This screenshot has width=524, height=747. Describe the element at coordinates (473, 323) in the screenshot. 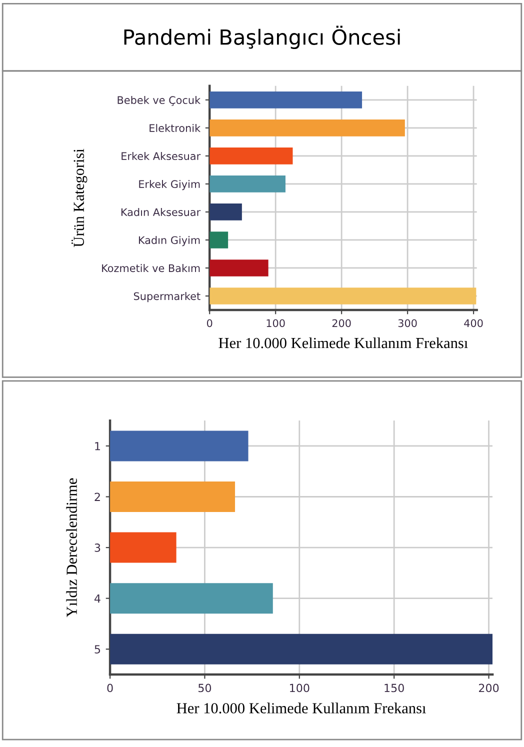

I see `x-tick-label: 400` at that location.